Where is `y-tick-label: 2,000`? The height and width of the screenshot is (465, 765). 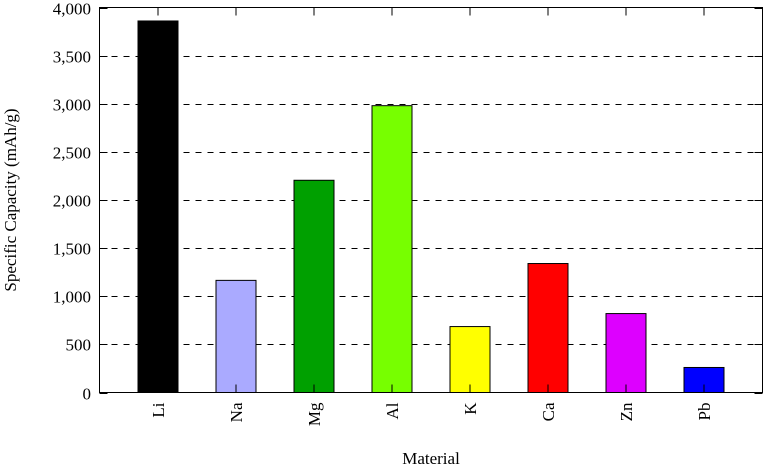
y-tick-label: 2,000 is located at coordinates (72, 201).